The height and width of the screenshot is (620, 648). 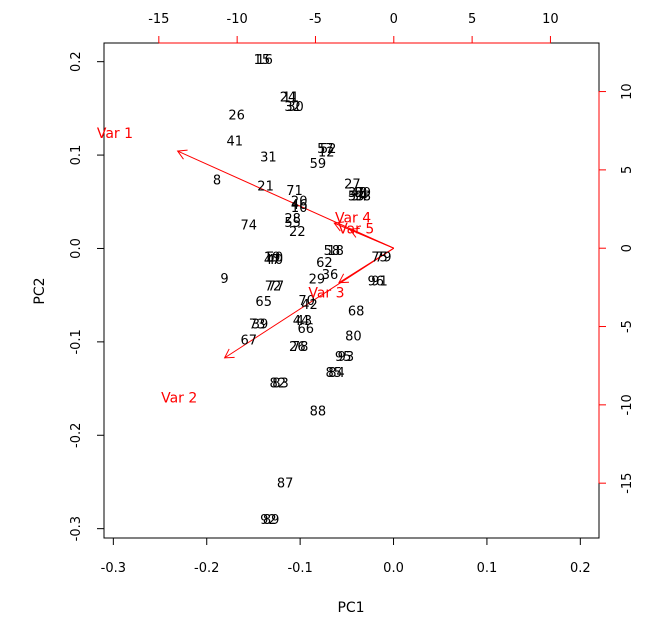 What do you see at coordinates (550, 19) in the screenshot?
I see `top-tick-label: 10` at bounding box center [550, 19].